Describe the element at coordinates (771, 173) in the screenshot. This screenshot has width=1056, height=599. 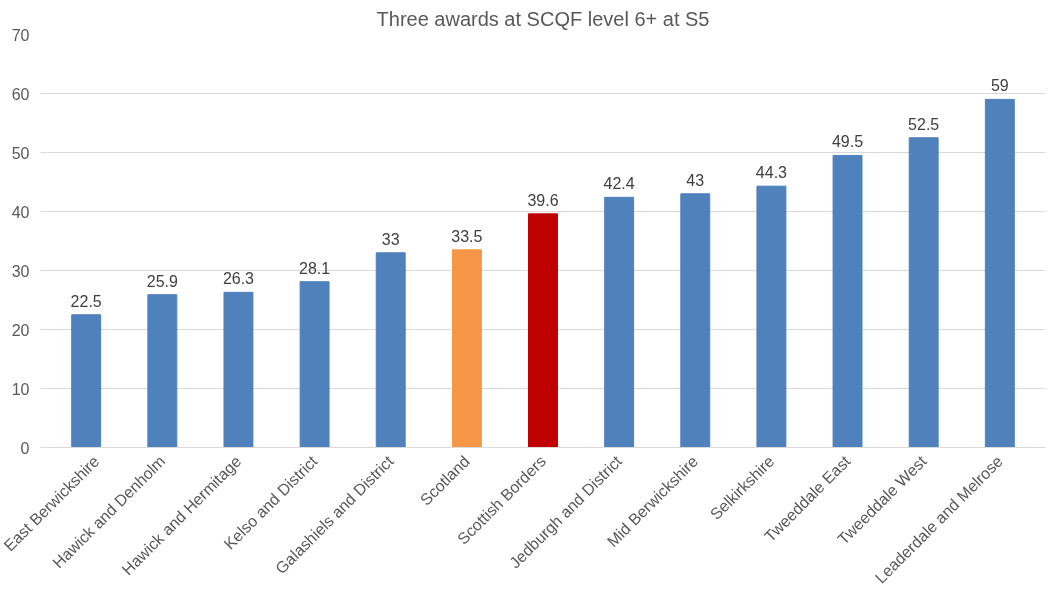
I see `data-label: 44.3` at that location.